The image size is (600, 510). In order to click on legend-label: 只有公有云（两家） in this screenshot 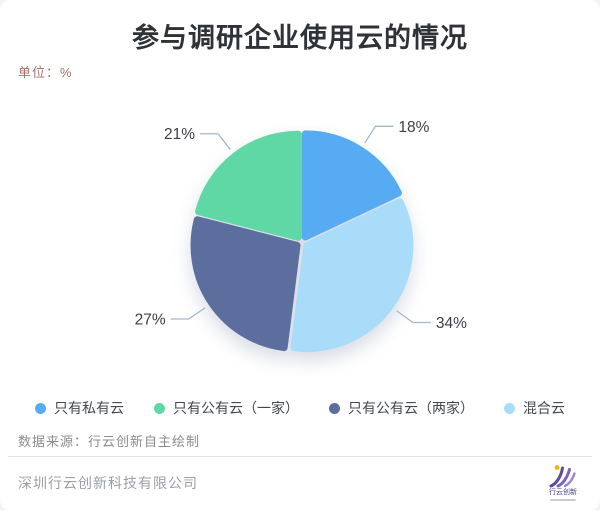, I will do `click(411, 408)`.